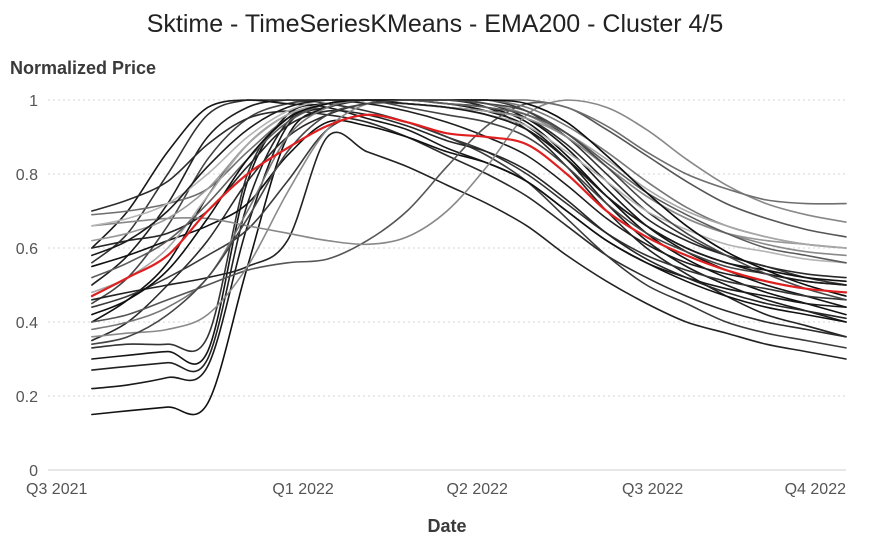 This screenshot has height=555, width=870. What do you see at coordinates (652, 489) in the screenshot?
I see `x-tick-label: Q3 2022` at bounding box center [652, 489].